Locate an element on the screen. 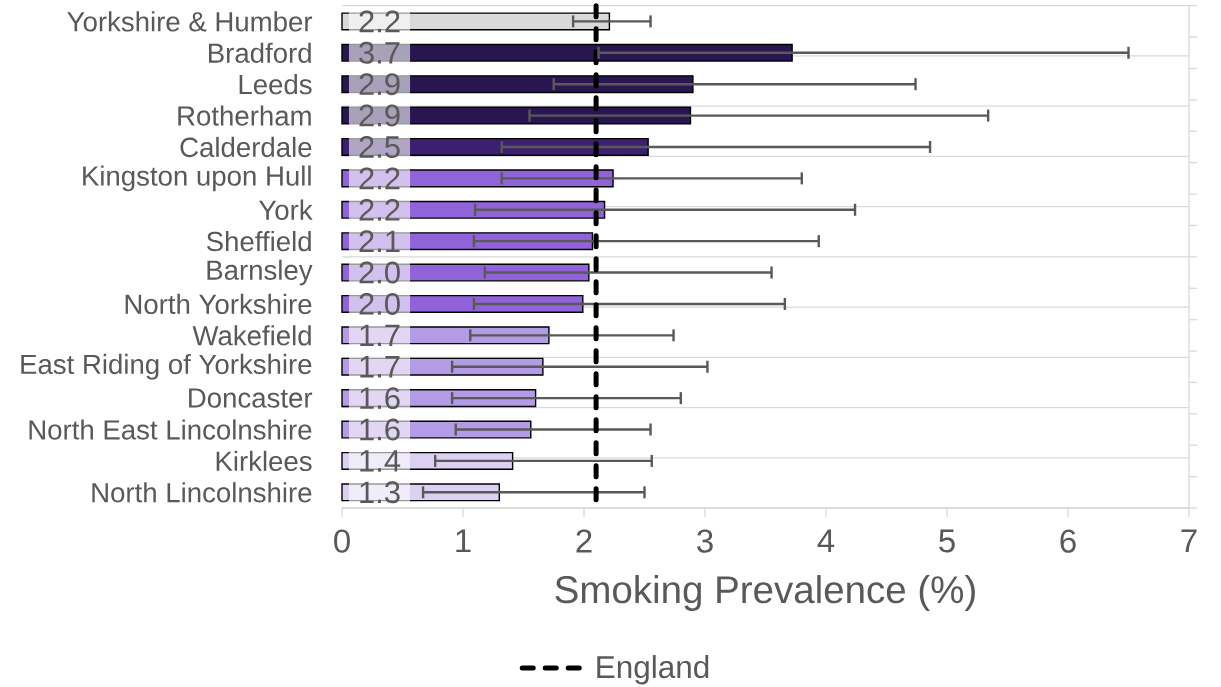 Image resolution: width=1221 pixels, height=687 pixels. x-tick-label: 6 is located at coordinates (1068, 541).